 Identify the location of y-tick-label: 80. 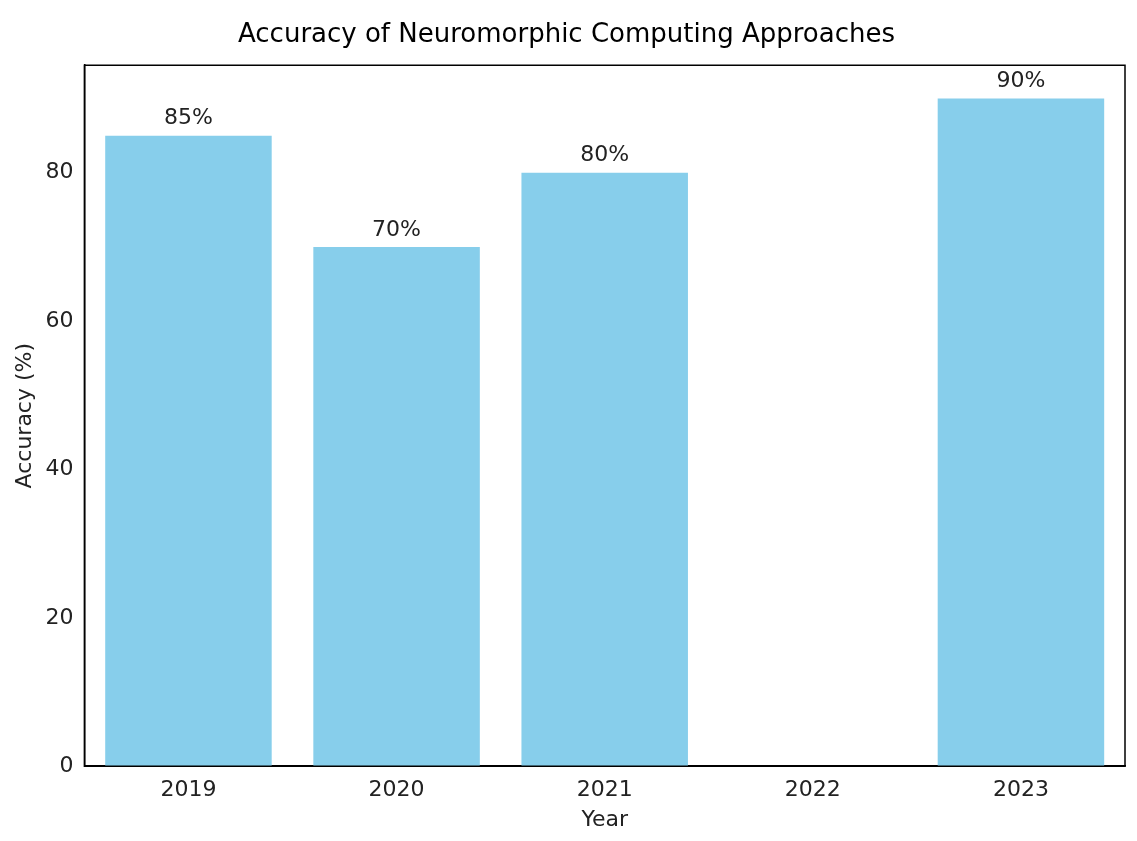
(59, 171).